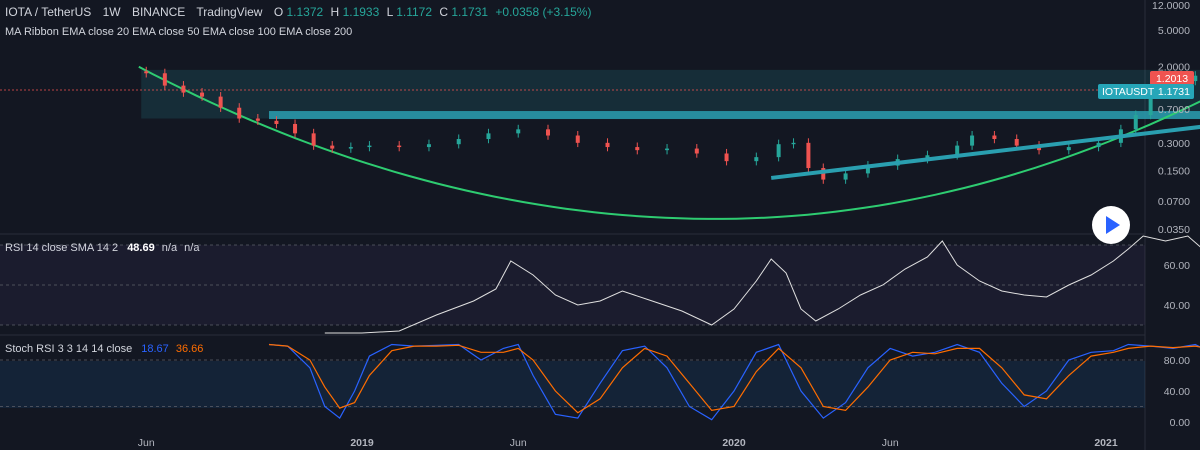 The image size is (1200, 450). Describe the element at coordinates (1174, 144) in the screenshot. I see `price-tick-label: 0.3000` at that location.